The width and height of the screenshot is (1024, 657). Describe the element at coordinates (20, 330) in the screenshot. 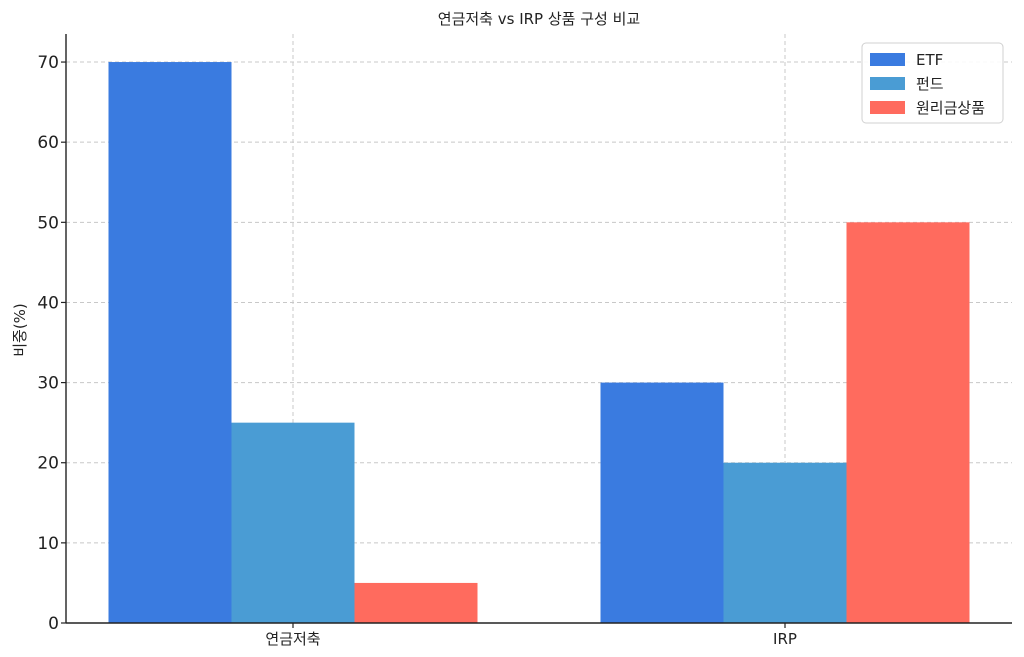

I see `y-axis-label: 비중(%)` at that location.